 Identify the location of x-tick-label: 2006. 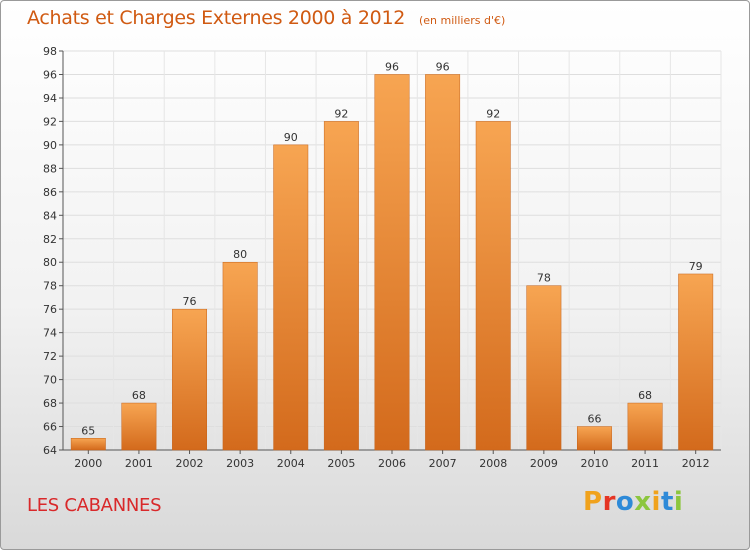
(392, 463).